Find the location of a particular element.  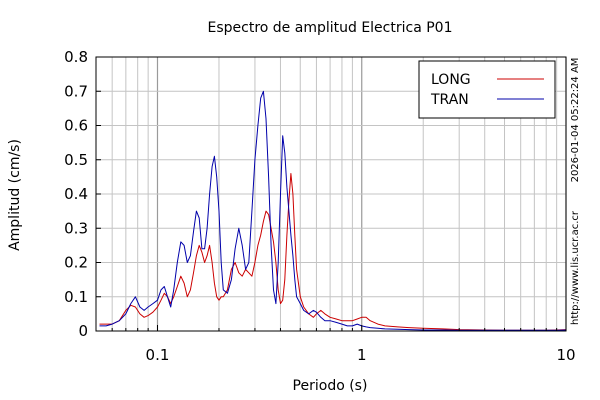

x-tick-label: 1 is located at coordinates (362, 355).